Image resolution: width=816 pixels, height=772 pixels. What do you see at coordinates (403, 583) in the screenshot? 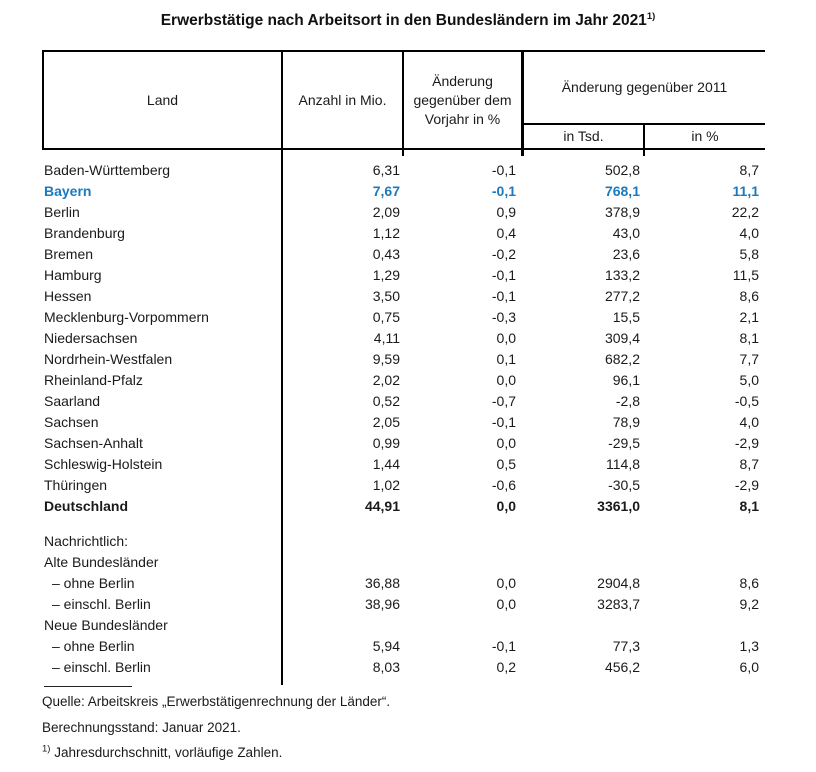
I see `table-row-19: – ohne Berlin 36,88 0,0 2904,8 8,6` at bounding box center [403, 583].